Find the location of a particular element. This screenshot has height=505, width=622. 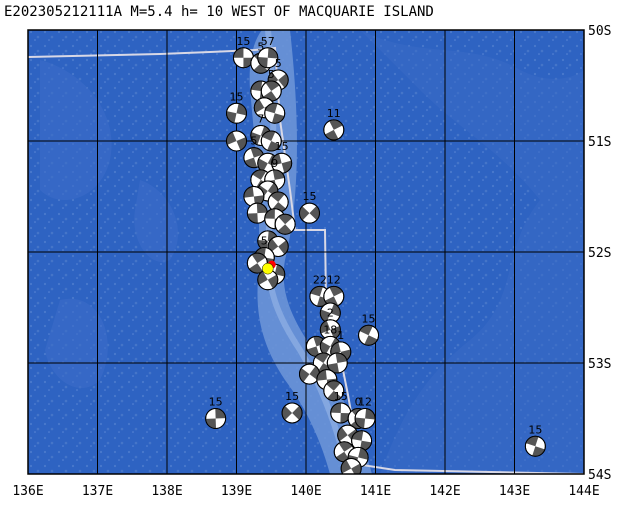

lat-tick-label: 50S is located at coordinates (599, 31).